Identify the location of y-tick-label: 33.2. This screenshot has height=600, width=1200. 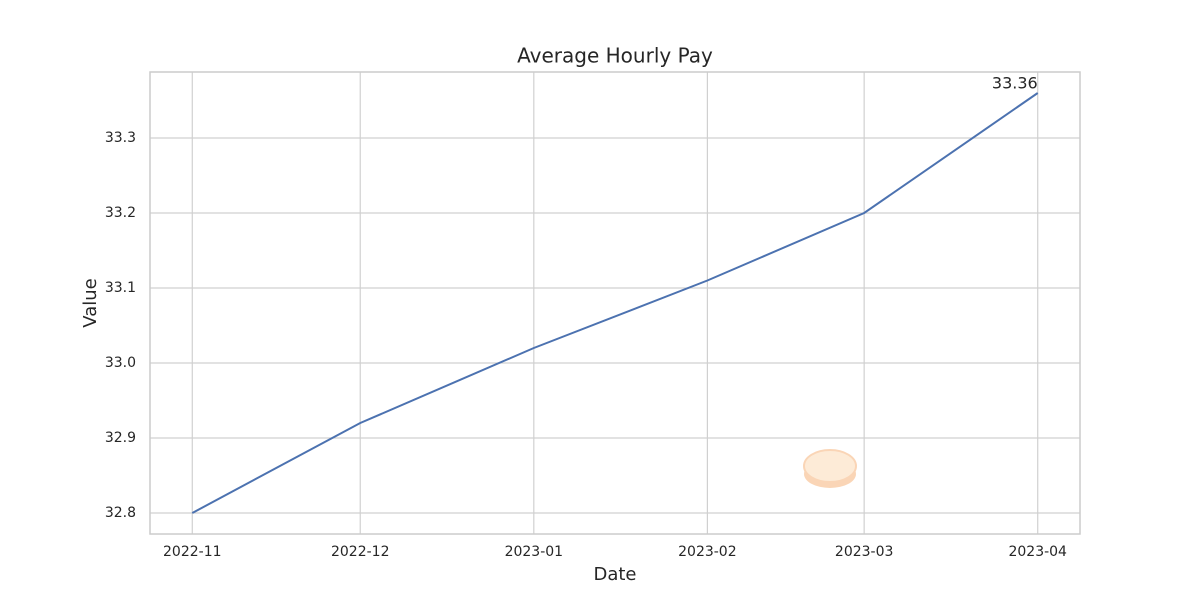
(120, 213).